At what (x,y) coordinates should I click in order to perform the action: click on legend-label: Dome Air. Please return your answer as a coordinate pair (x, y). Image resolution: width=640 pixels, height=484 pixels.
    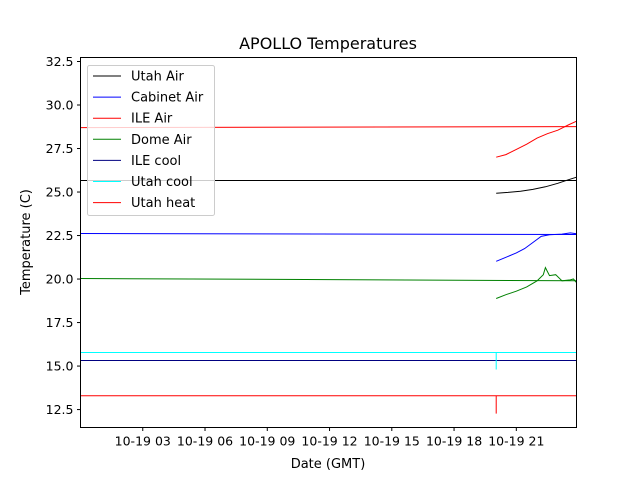
    Looking at the image, I should click on (161, 140).